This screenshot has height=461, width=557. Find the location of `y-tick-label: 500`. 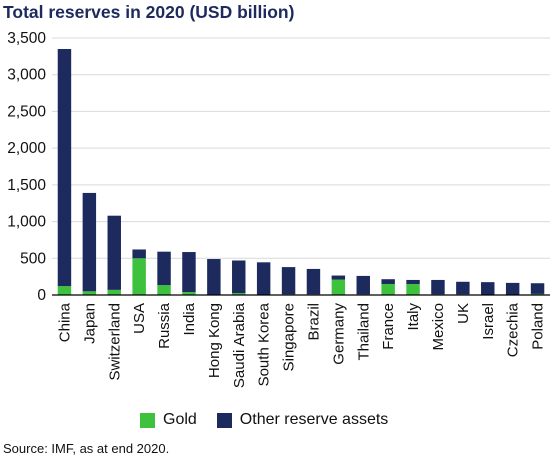

y-tick-label: 500 is located at coordinates (33, 258).